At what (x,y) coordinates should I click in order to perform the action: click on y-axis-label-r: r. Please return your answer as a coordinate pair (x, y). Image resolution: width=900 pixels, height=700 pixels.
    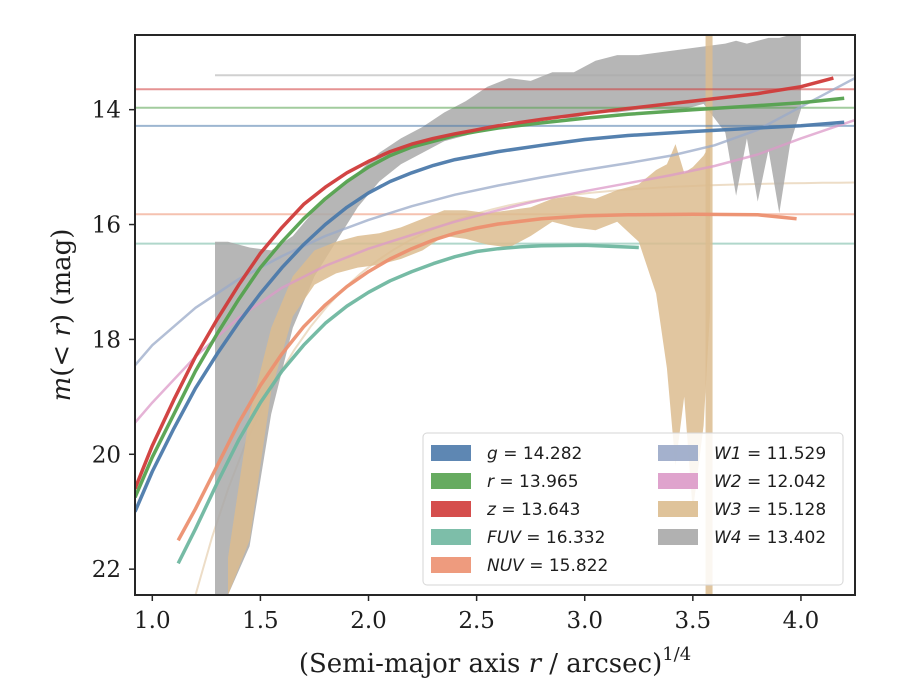
    Looking at the image, I should click on (62, 330).